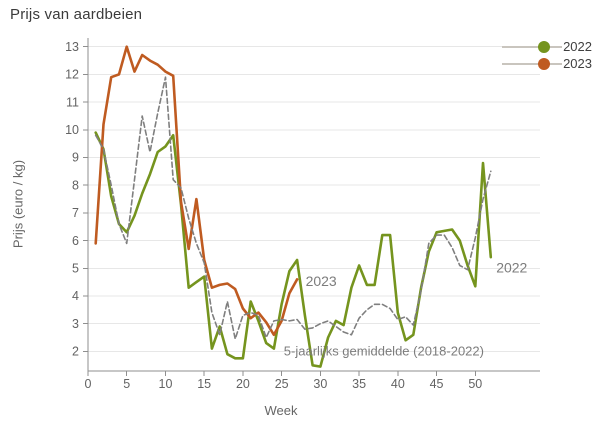 This screenshot has height=432, width=600. What do you see at coordinates (75, 213) in the screenshot?
I see `y-tick-label: 7` at bounding box center [75, 213].